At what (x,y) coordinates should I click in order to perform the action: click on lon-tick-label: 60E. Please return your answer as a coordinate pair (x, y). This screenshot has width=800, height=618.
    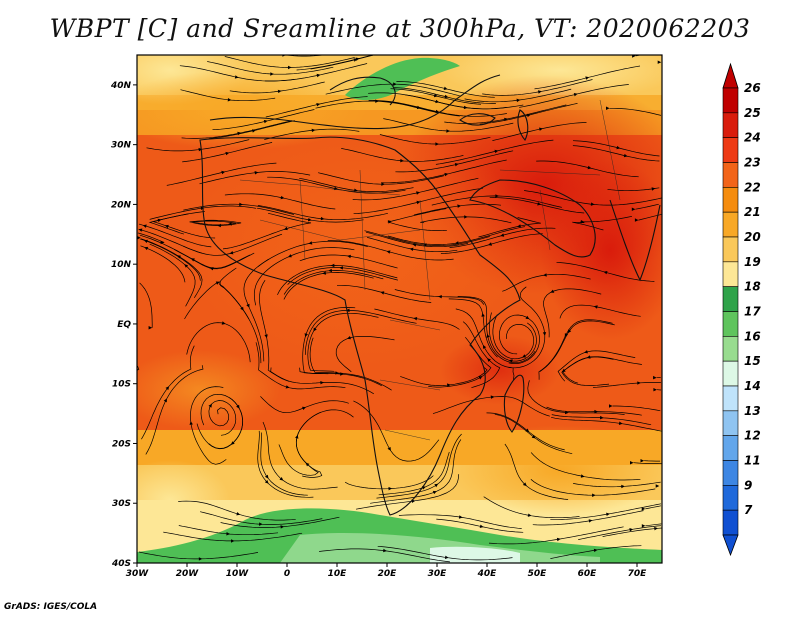
    Looking at the image, I should click on (588, 574).